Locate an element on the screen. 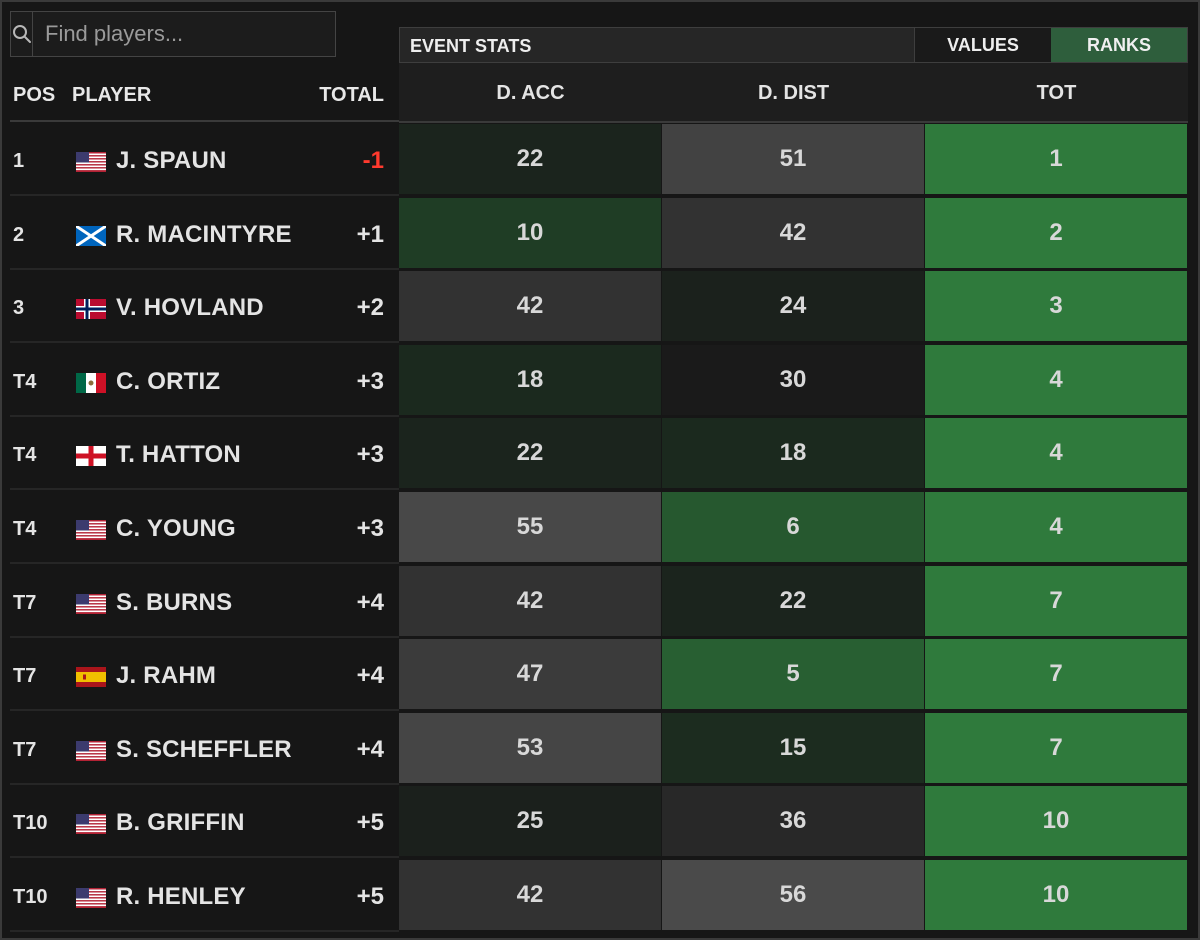  norway-flag-icon is located at coordinates (91, 309).